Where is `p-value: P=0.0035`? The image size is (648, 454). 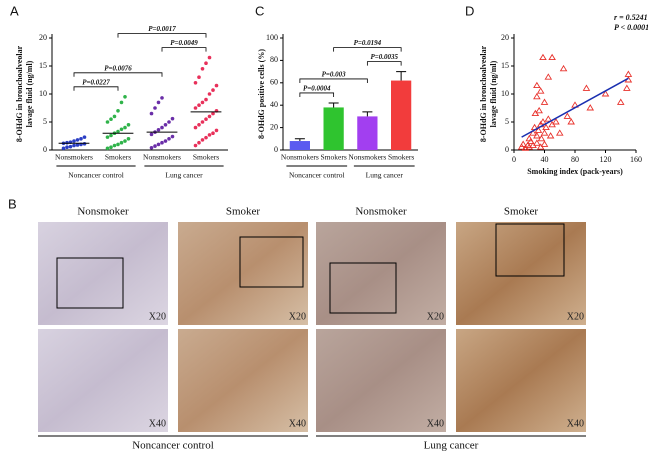
p-value: P=0.0035 is located at coordinates (384, 57).